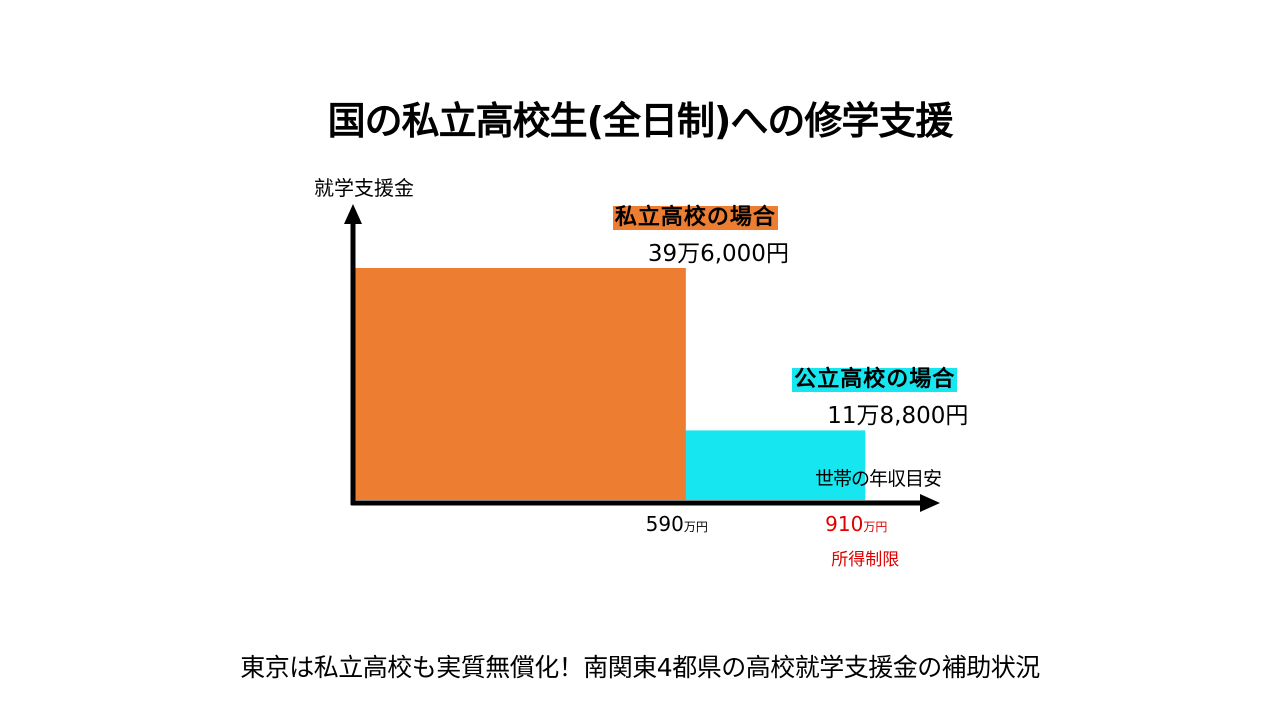  Describe the element at coordinates (865, 560) in the screenshot. I see `x-tick-note-income-limit: 所得制限` at that location.